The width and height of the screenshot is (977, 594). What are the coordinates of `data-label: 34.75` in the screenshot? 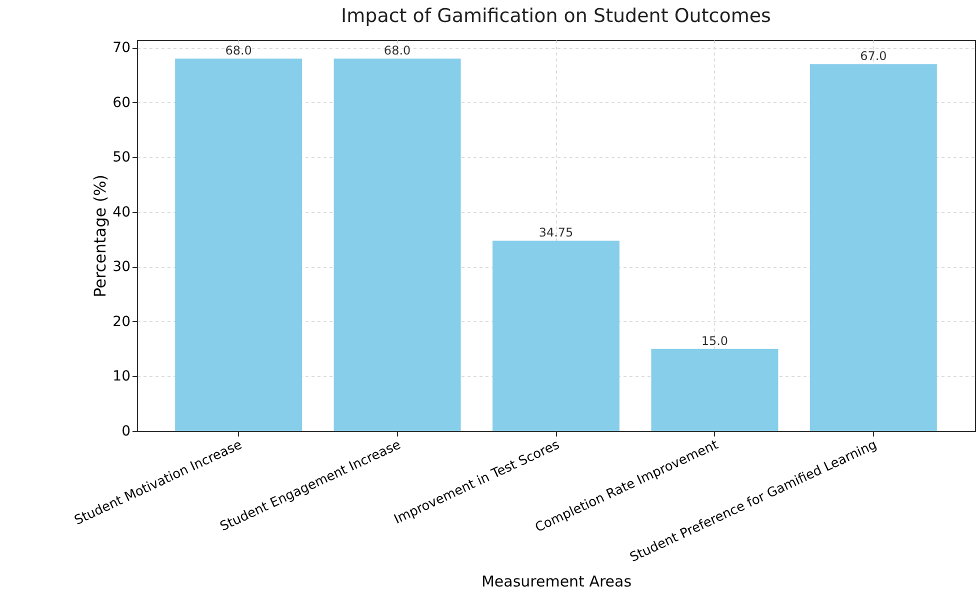 It's located at (556, 233).